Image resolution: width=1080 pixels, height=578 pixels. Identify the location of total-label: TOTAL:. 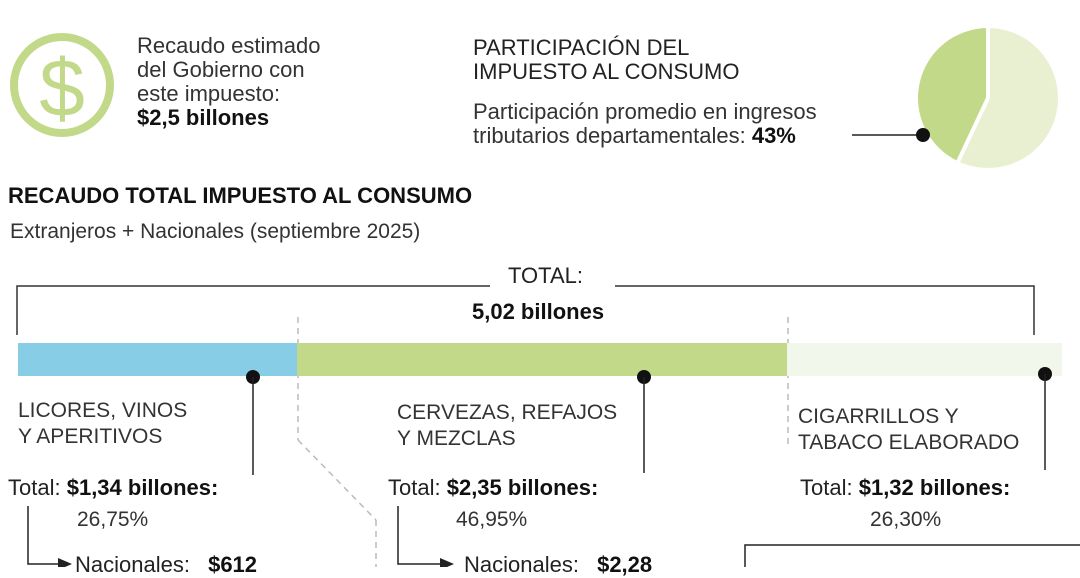
(545, 275).